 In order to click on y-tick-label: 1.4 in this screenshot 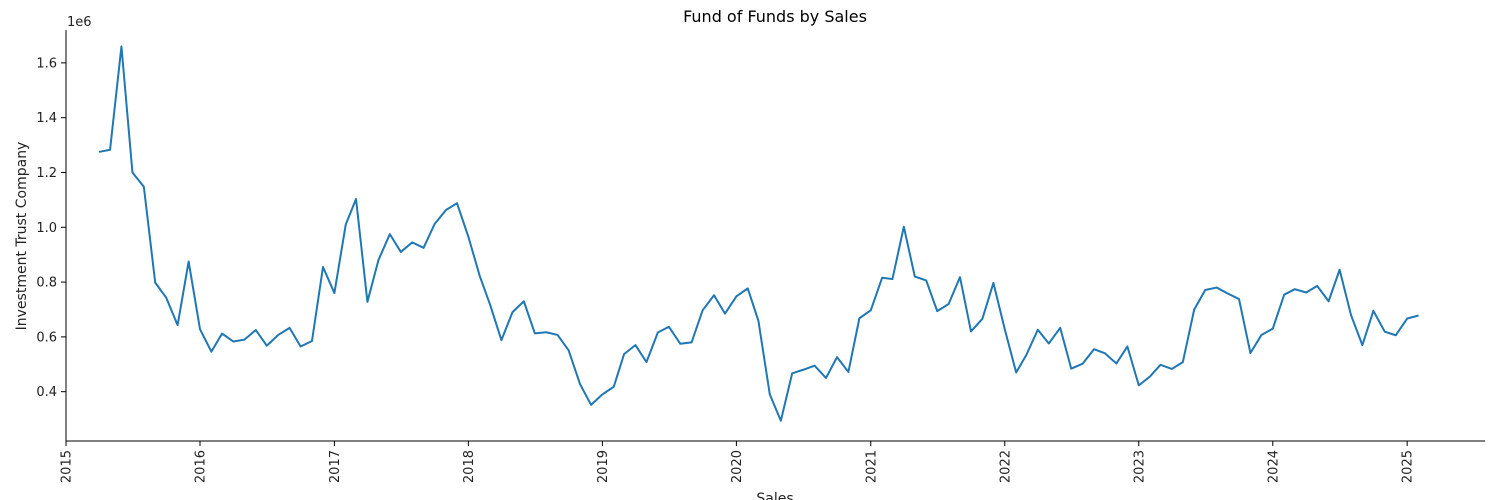, I will do `click(46, 118)`.